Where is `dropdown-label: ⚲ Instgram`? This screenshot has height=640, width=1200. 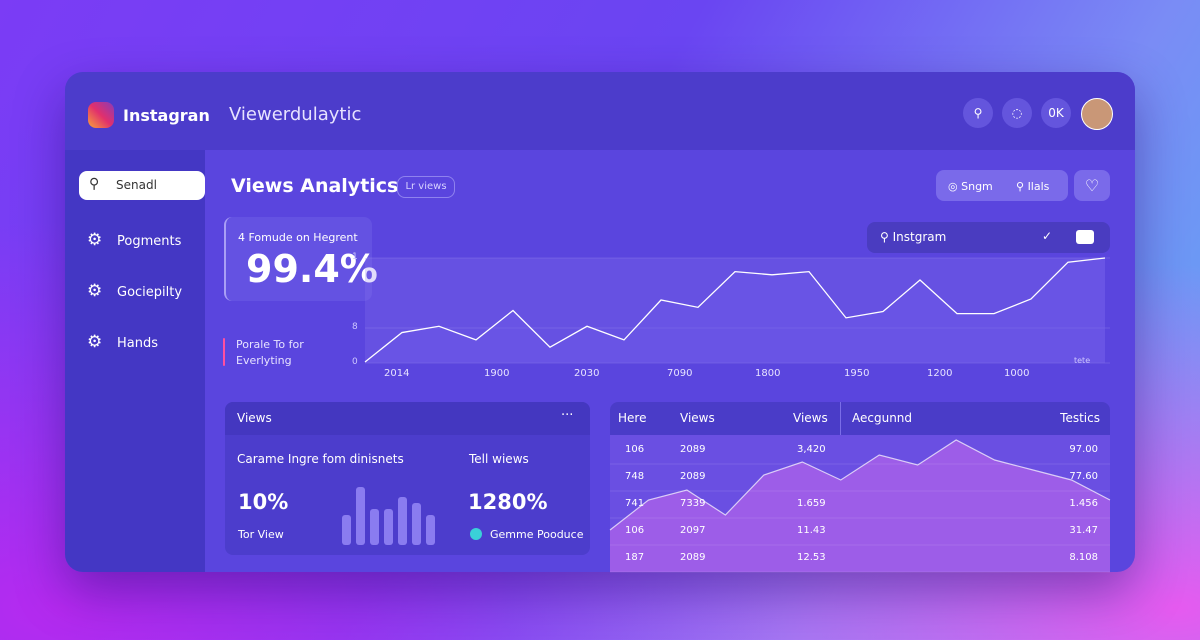
dropdown-label: ⚲ Instgram is located at coordinates (913, 237).